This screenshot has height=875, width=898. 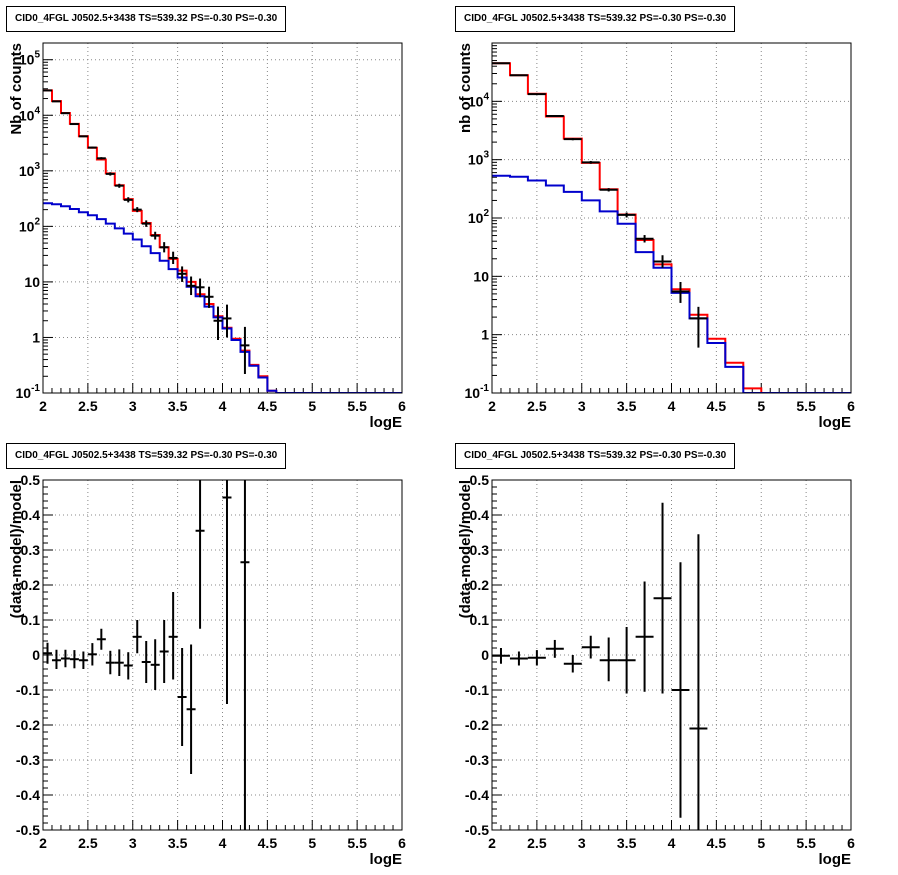 What do you see at coordinates (477, 392) in the screenshot?
I see `y-tick-label: 10⁻¹` at bounding box center [477, 392].